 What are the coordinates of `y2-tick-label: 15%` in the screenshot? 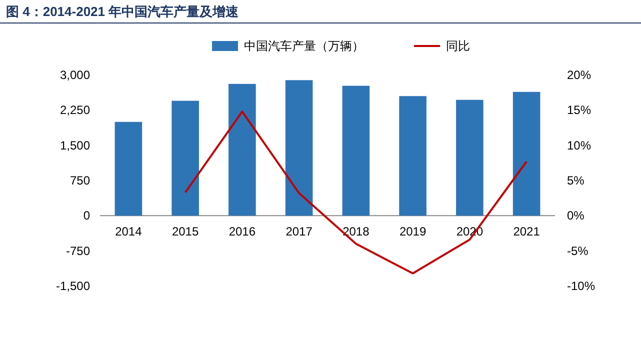 It's located at (579, 110).